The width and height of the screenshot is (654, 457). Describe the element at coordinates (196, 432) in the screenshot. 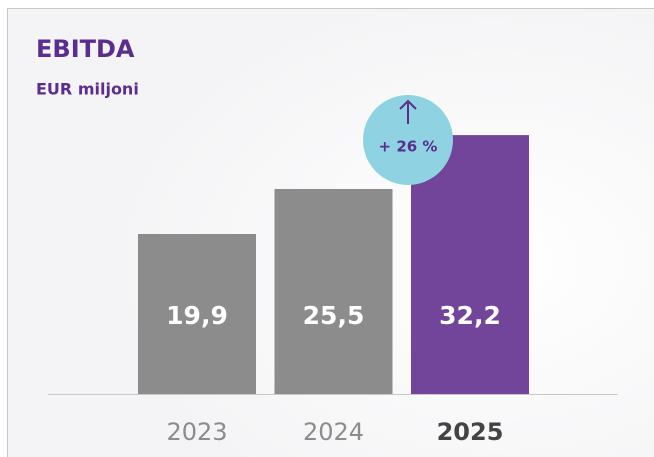

I see `x-tick-label: 2023` at that location.